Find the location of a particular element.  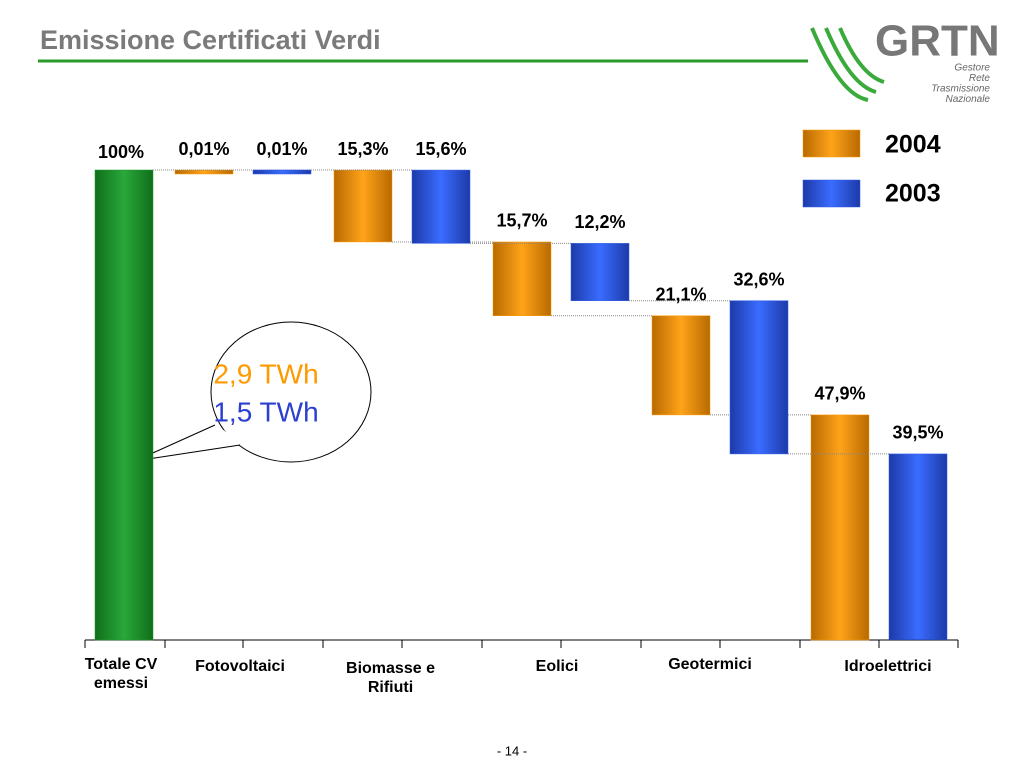

logo-tagline: Gestore is located at coordinates (972, 68).